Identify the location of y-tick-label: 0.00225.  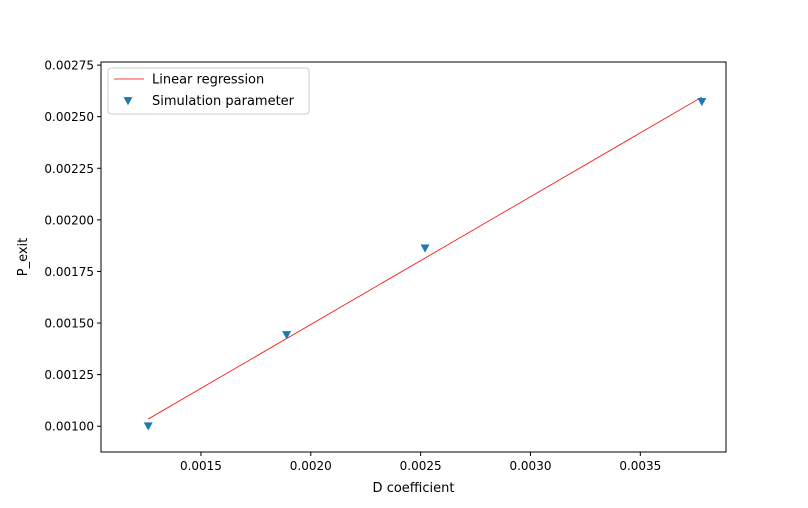
(69, 169).